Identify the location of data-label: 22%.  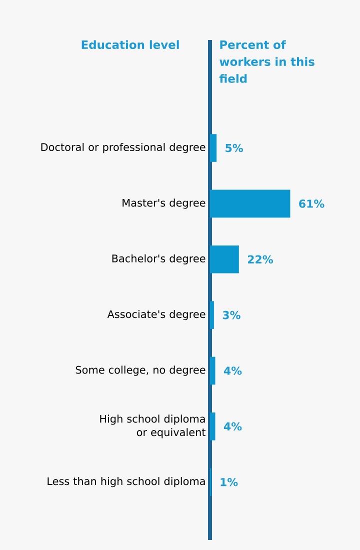
(261, 259).